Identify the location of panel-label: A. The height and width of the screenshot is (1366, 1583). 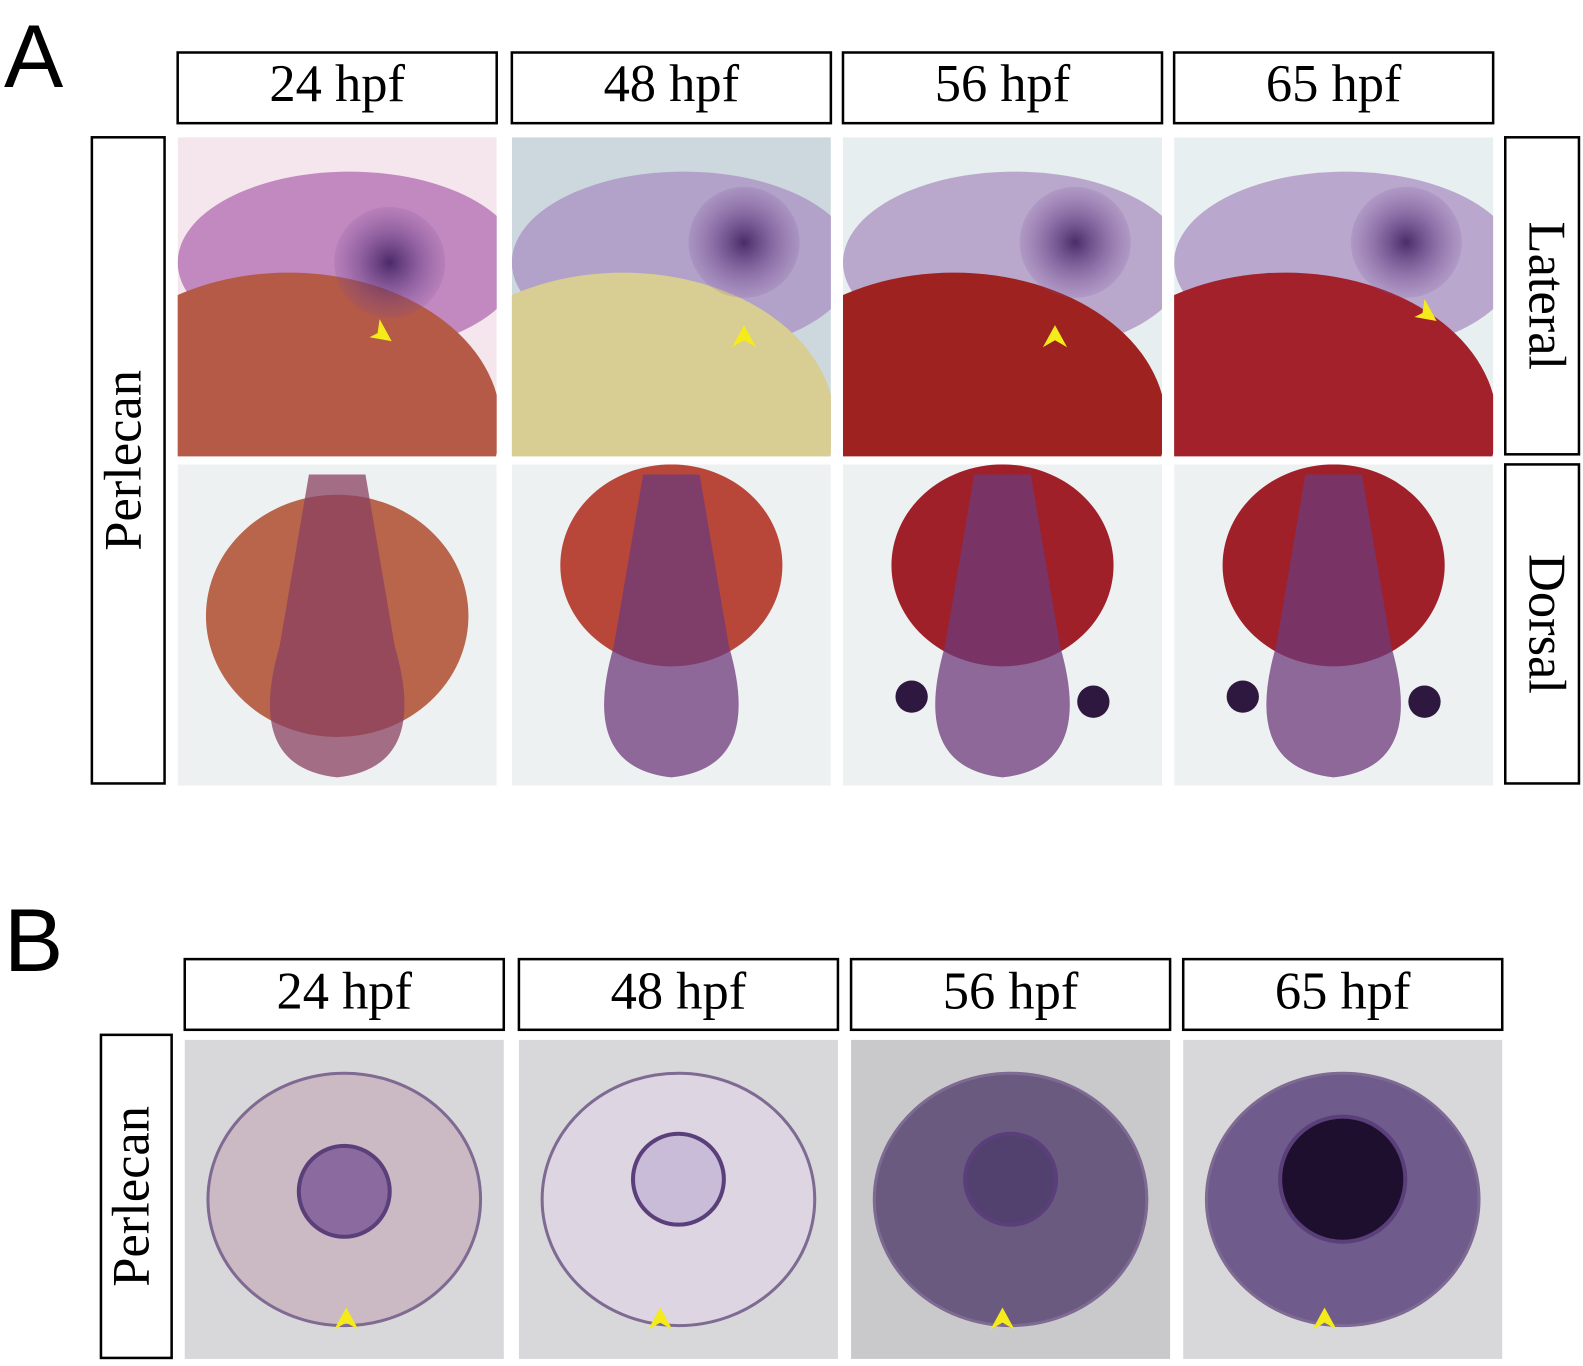
(34, 56).